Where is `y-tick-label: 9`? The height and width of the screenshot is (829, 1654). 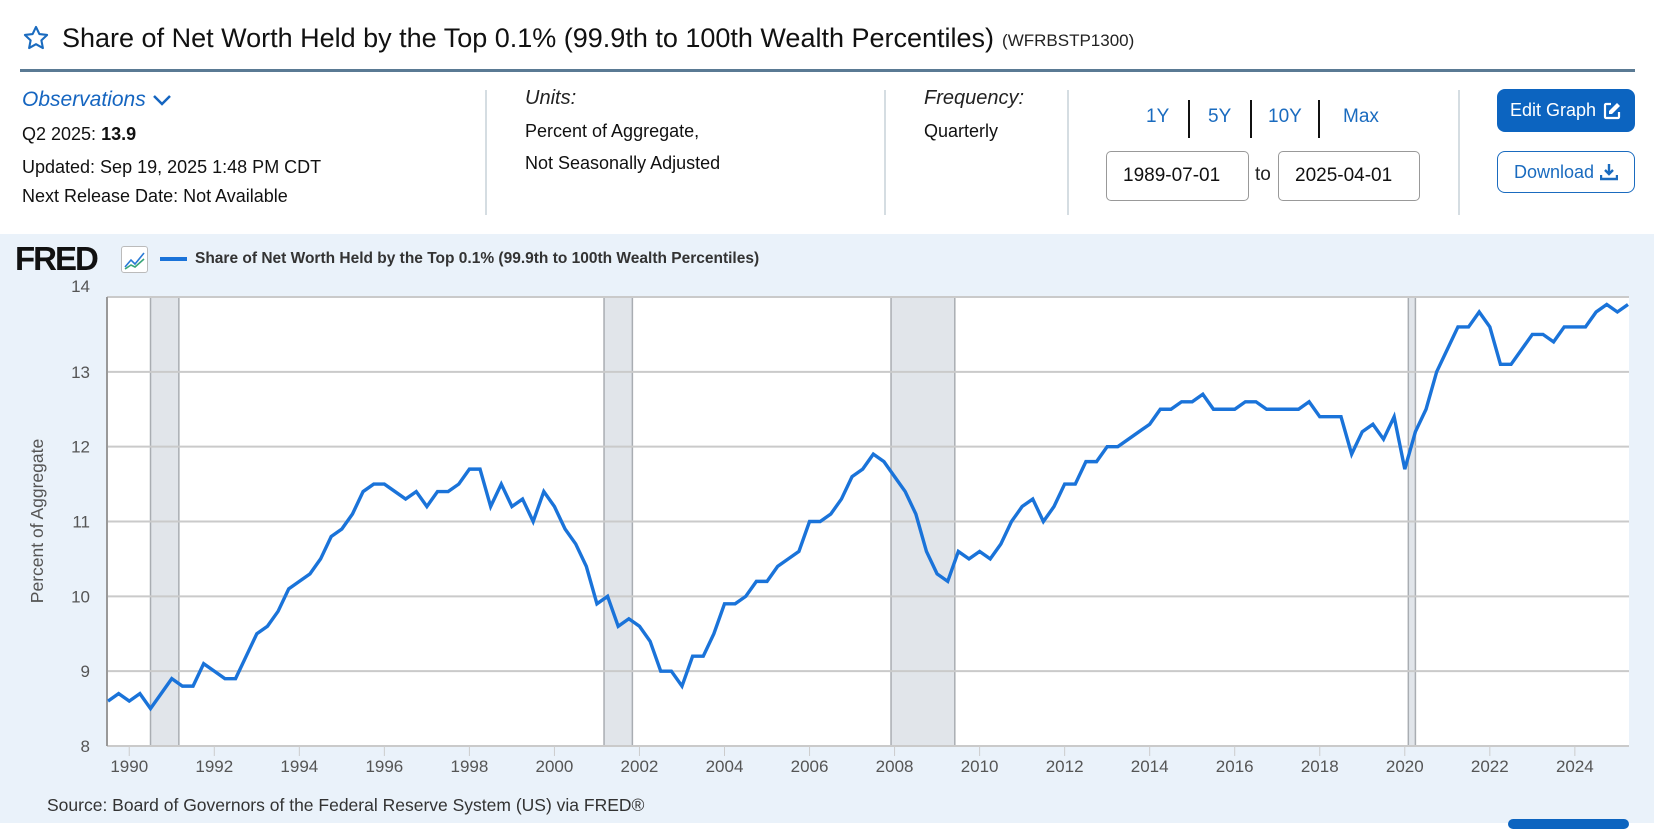
y-tick-label: 9 is located at coordinates (85, 671).